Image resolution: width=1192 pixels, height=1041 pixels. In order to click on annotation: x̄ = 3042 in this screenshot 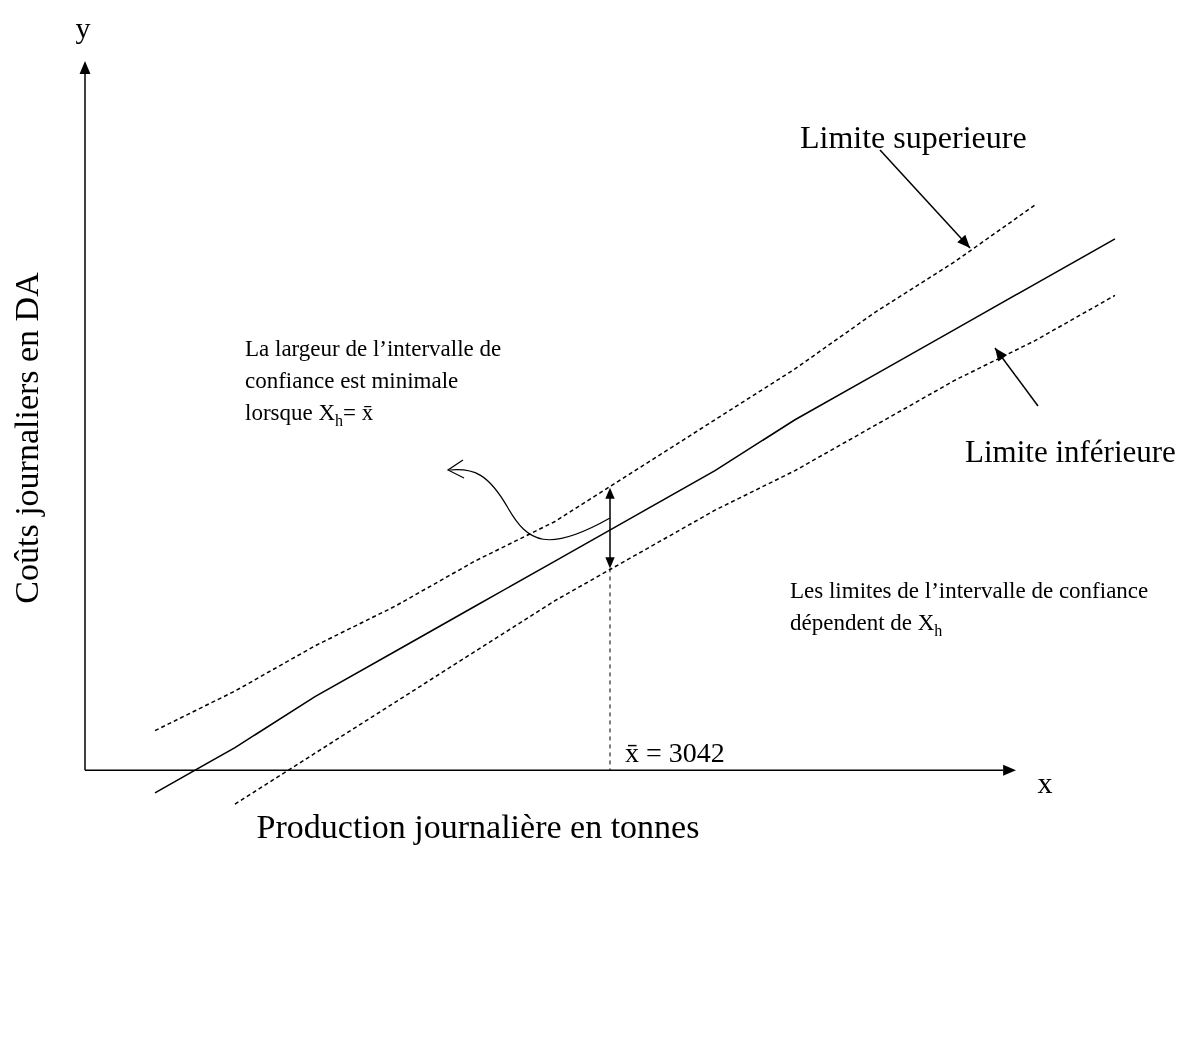, I will do `click(675, 752)`.